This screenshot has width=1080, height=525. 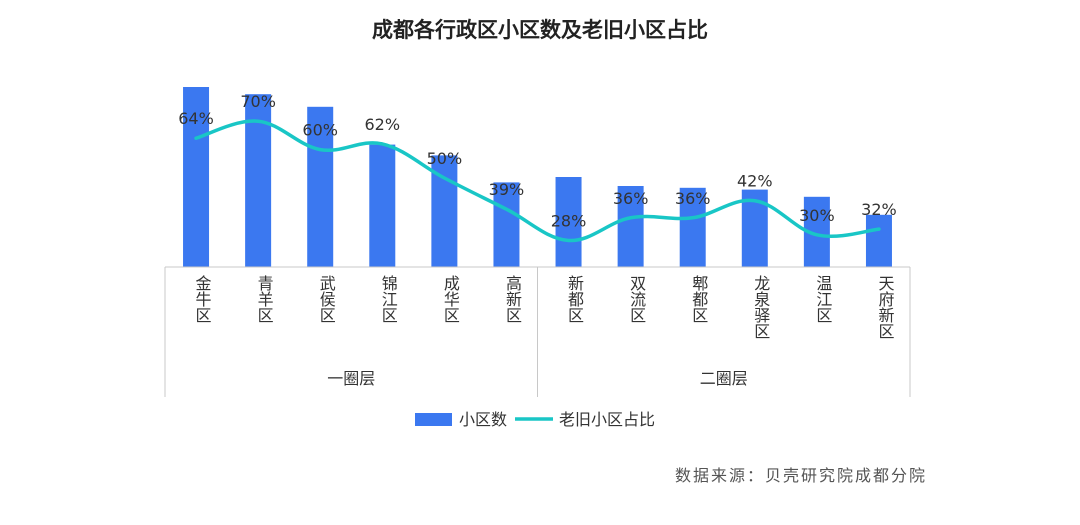 What do you see at coordinates (264, 299) in the screenshot?
I see `category-label-2: 青羊区` at bounding box center [264, 299].